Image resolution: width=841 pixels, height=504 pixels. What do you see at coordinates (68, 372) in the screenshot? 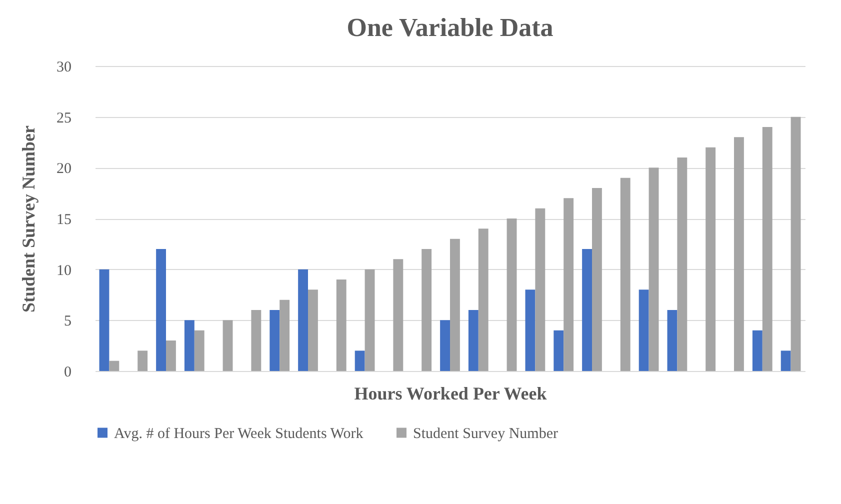
I see `y-tick-label: 0` at bounding box center [68, 372].